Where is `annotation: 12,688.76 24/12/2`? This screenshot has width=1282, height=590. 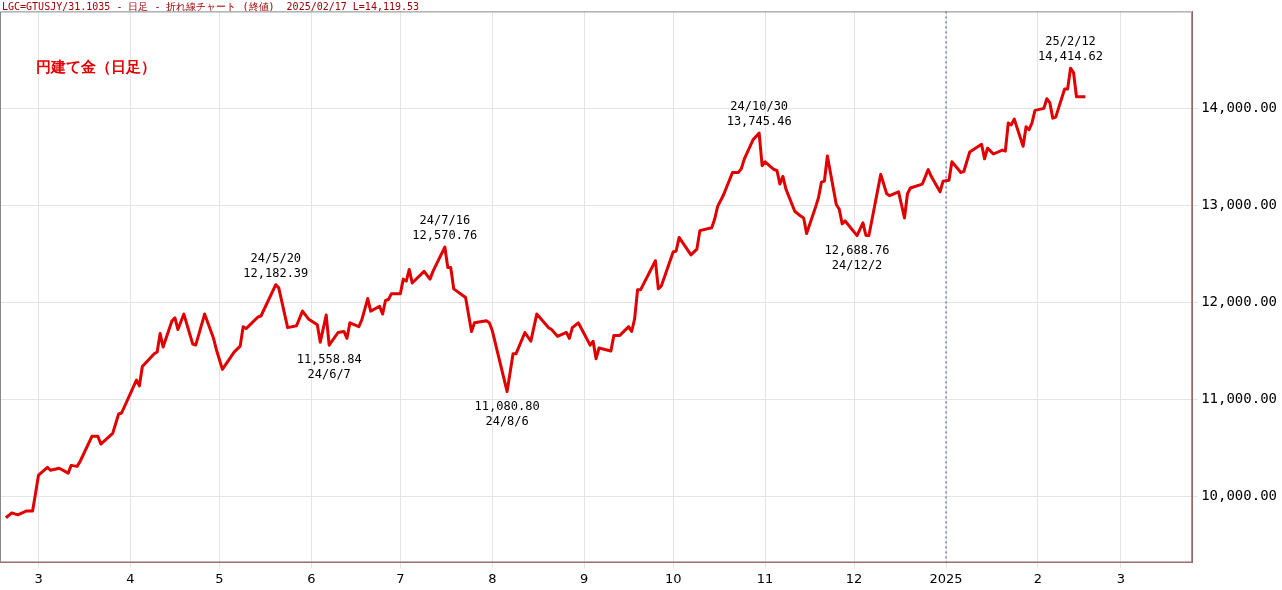 annotation: 12,688.76 24/12/2 is located at coordinates (857, 257).